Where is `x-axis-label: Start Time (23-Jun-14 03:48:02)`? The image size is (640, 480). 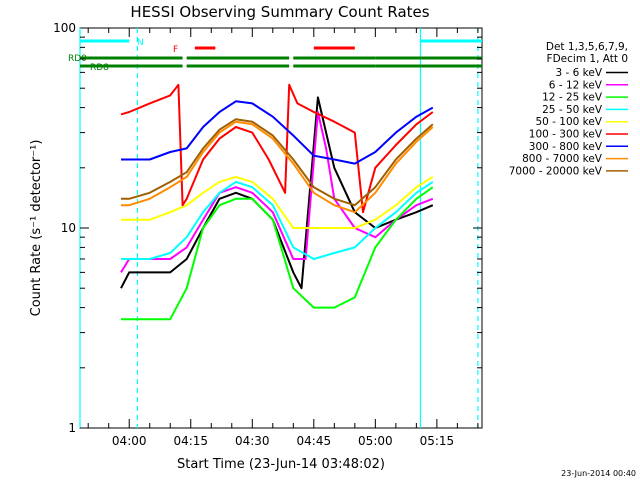 x-axis-label: Start Time (23-Jun-14 03:48:02) is located at coordinates (281, 464).